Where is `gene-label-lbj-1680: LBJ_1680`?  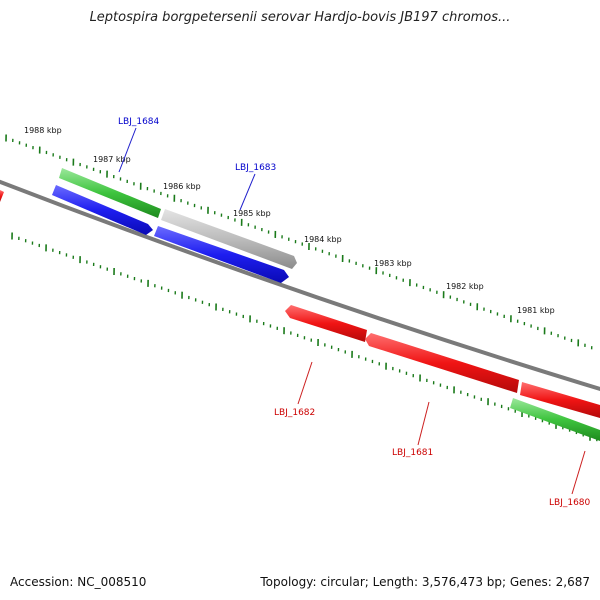 gene-label-lbj-1680: LBJ_1680 is located at coordinates (570, 503).